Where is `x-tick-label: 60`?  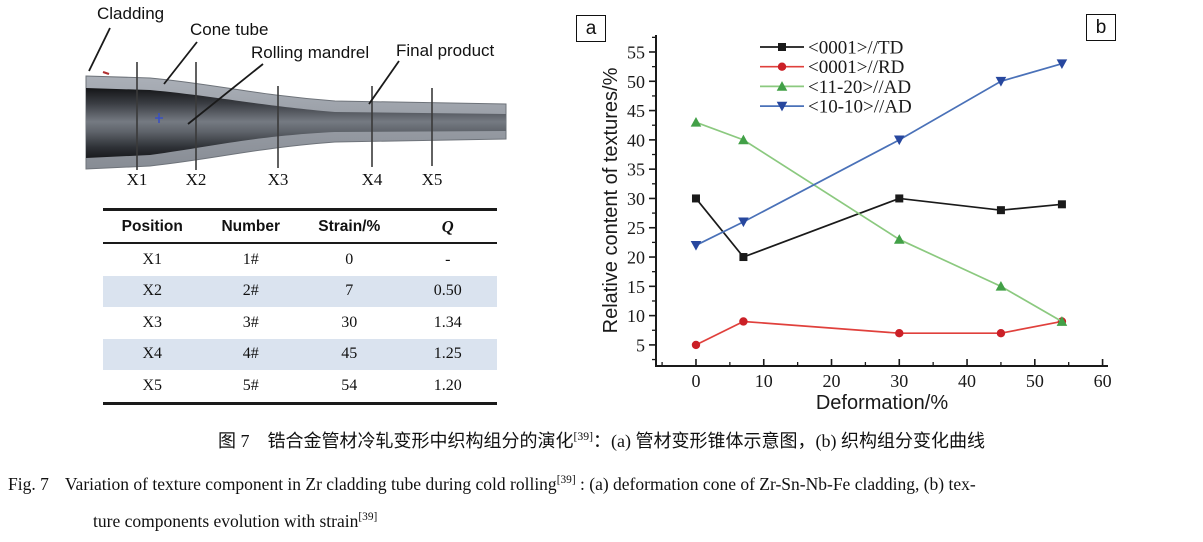 x-tick-label: 60 is located at coordinates (1103, 381).